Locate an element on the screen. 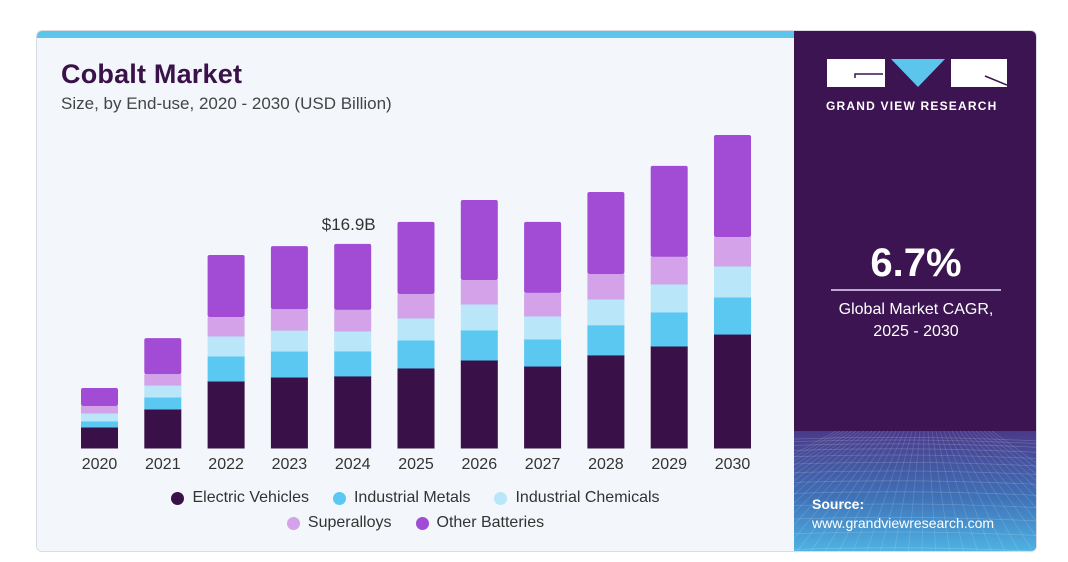 The height and width of the screenshot is (562, 1068). x-tick-label: 2027 is located at coordinates (543, 464).